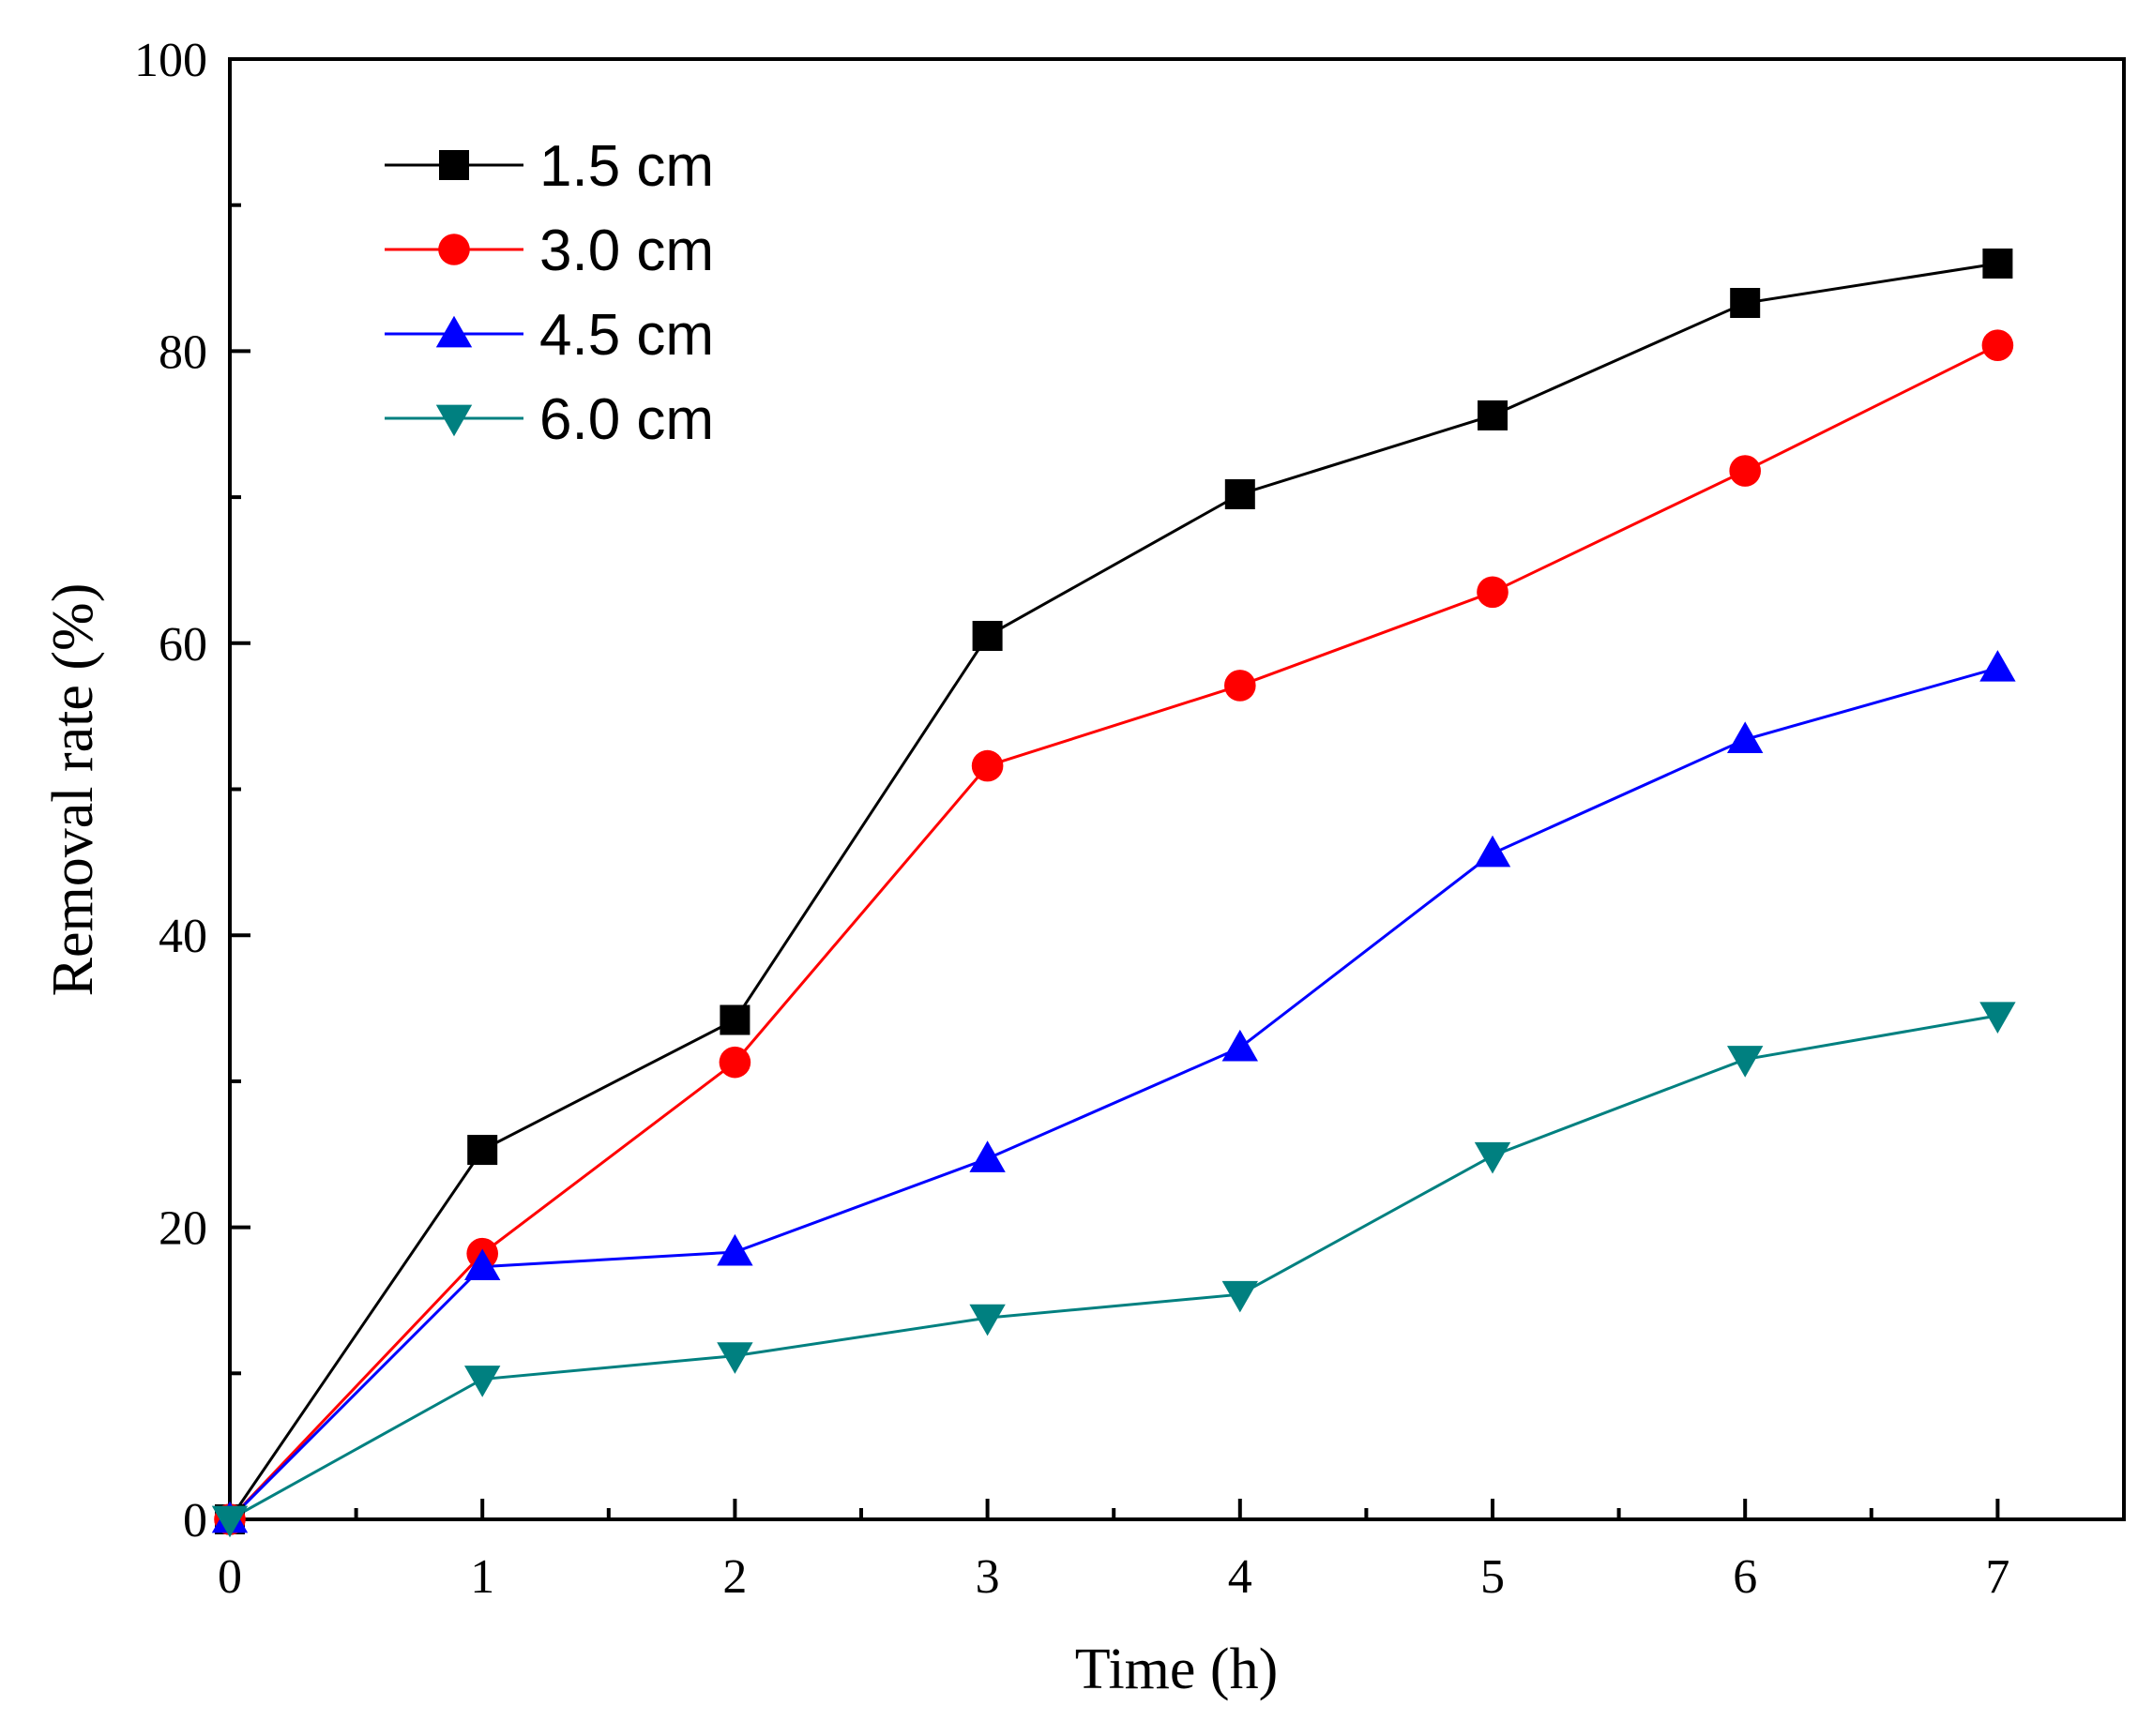 The image size is (2153, 1736). What do you see at coordinates (183, 352) in the screenshot?
I see `y-tick-label: 80` at bounding box center [183, 352].